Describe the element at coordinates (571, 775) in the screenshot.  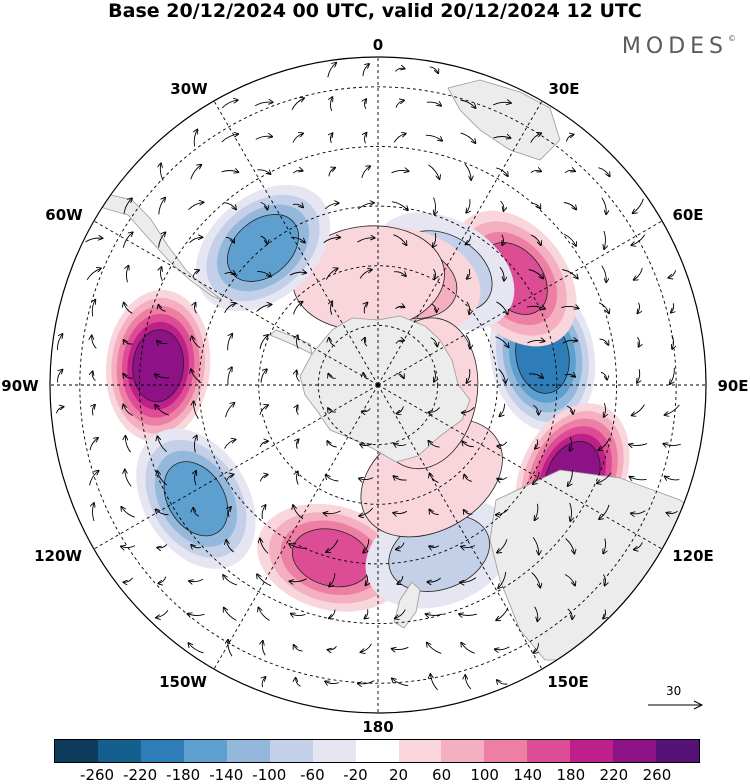
I see `colorbar-tick-label: 180` at that location.